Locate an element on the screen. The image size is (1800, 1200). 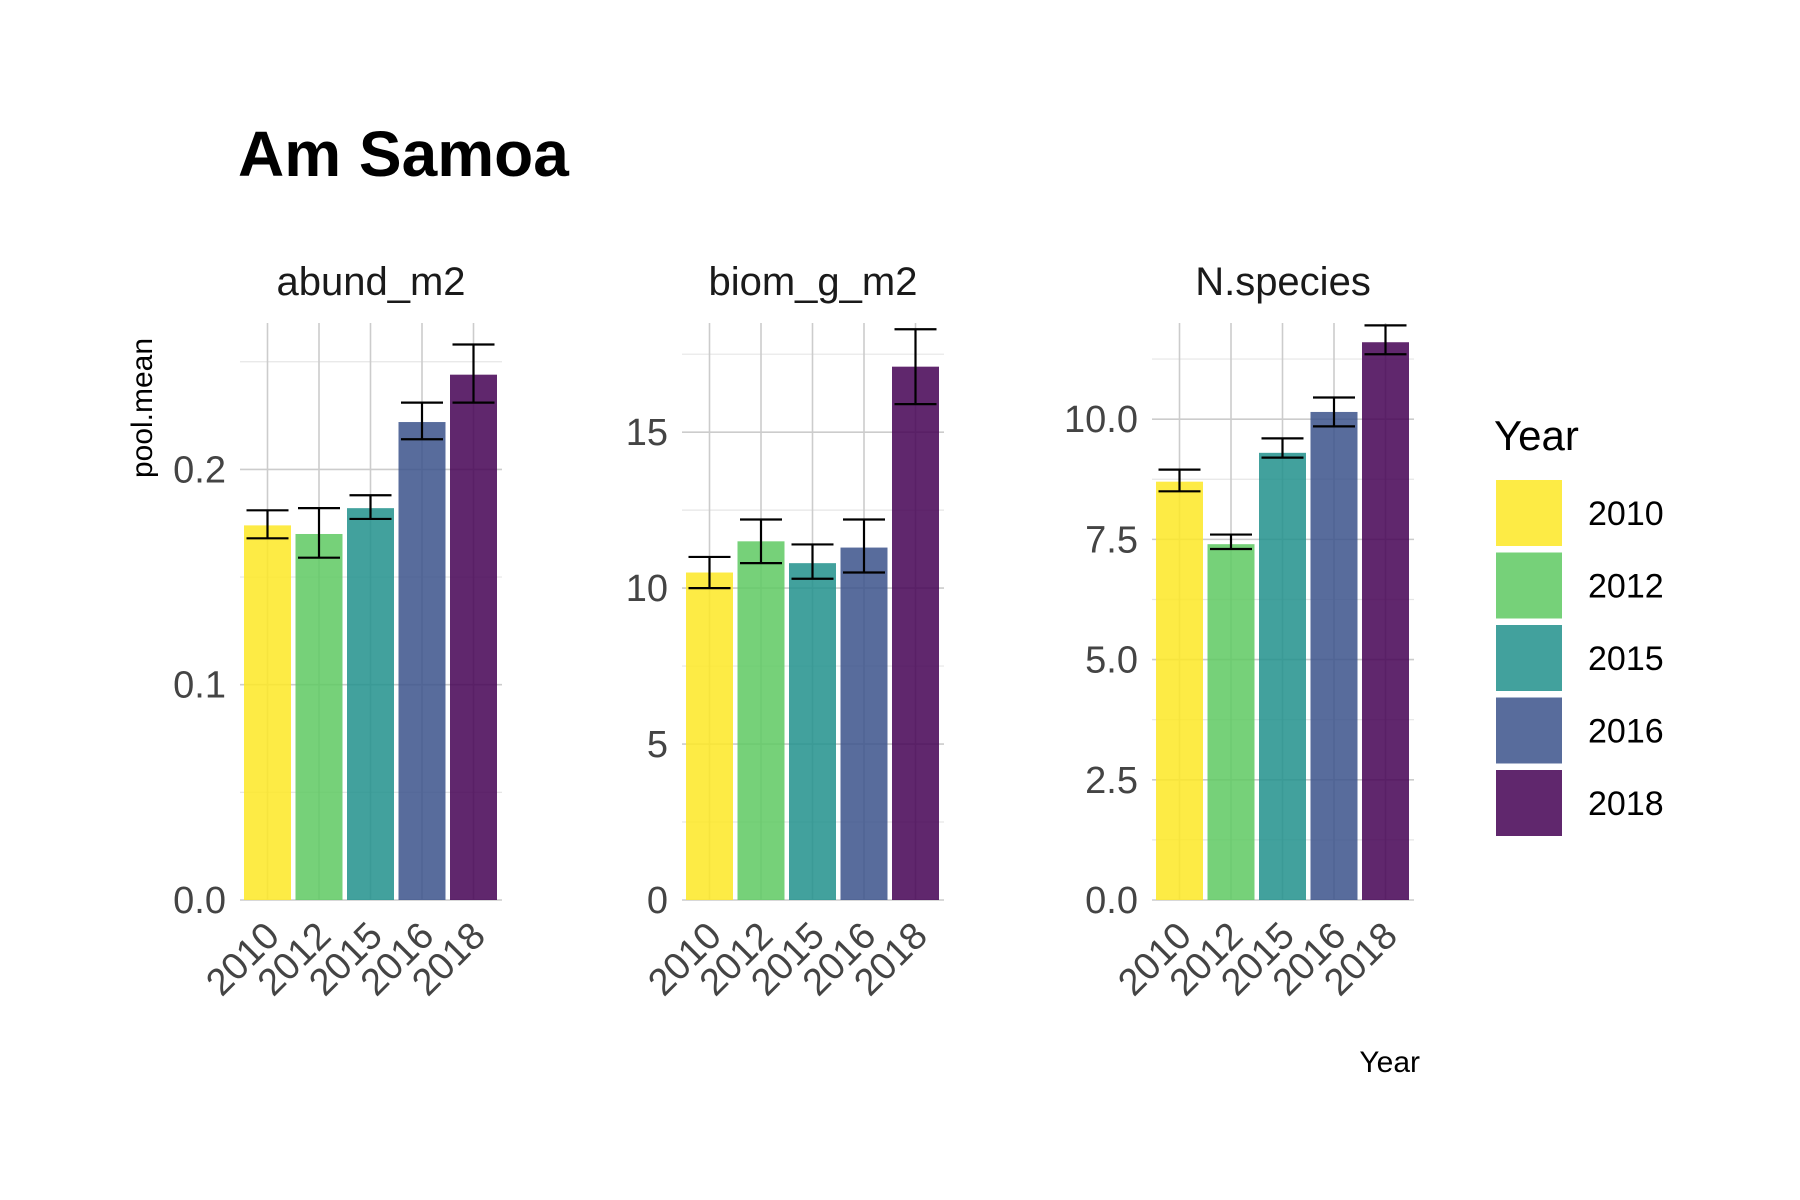
y-tick-label: 15 is located at coordinates (647, 433).